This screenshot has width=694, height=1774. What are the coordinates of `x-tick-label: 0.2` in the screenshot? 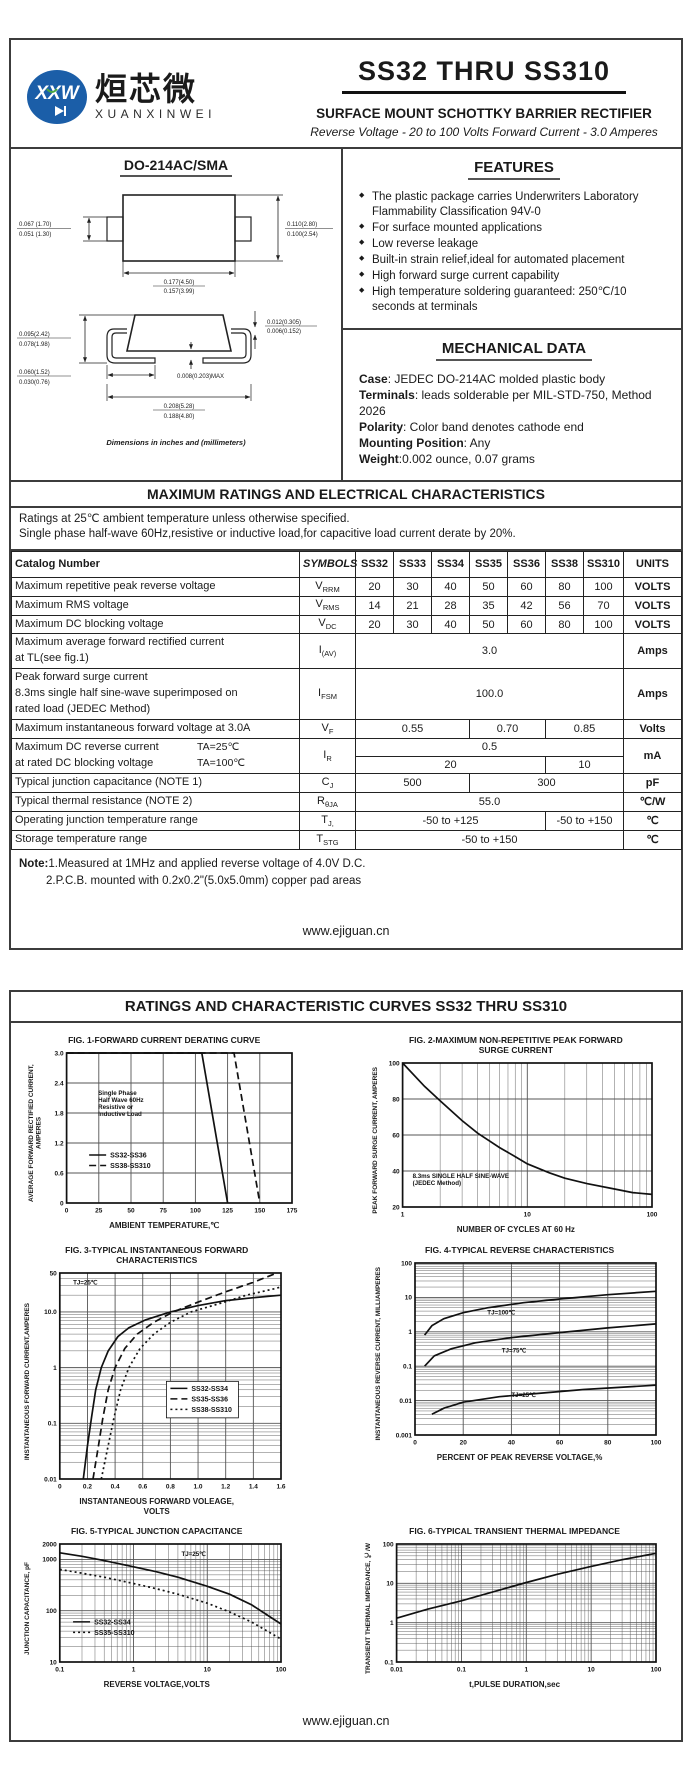 It's located at (87, 1487).